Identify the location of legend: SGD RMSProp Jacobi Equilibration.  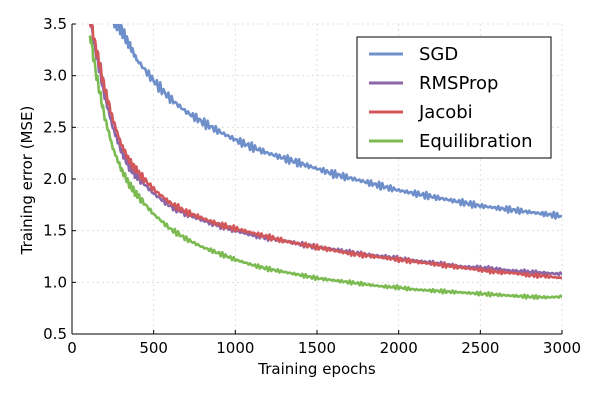
(454, 97).